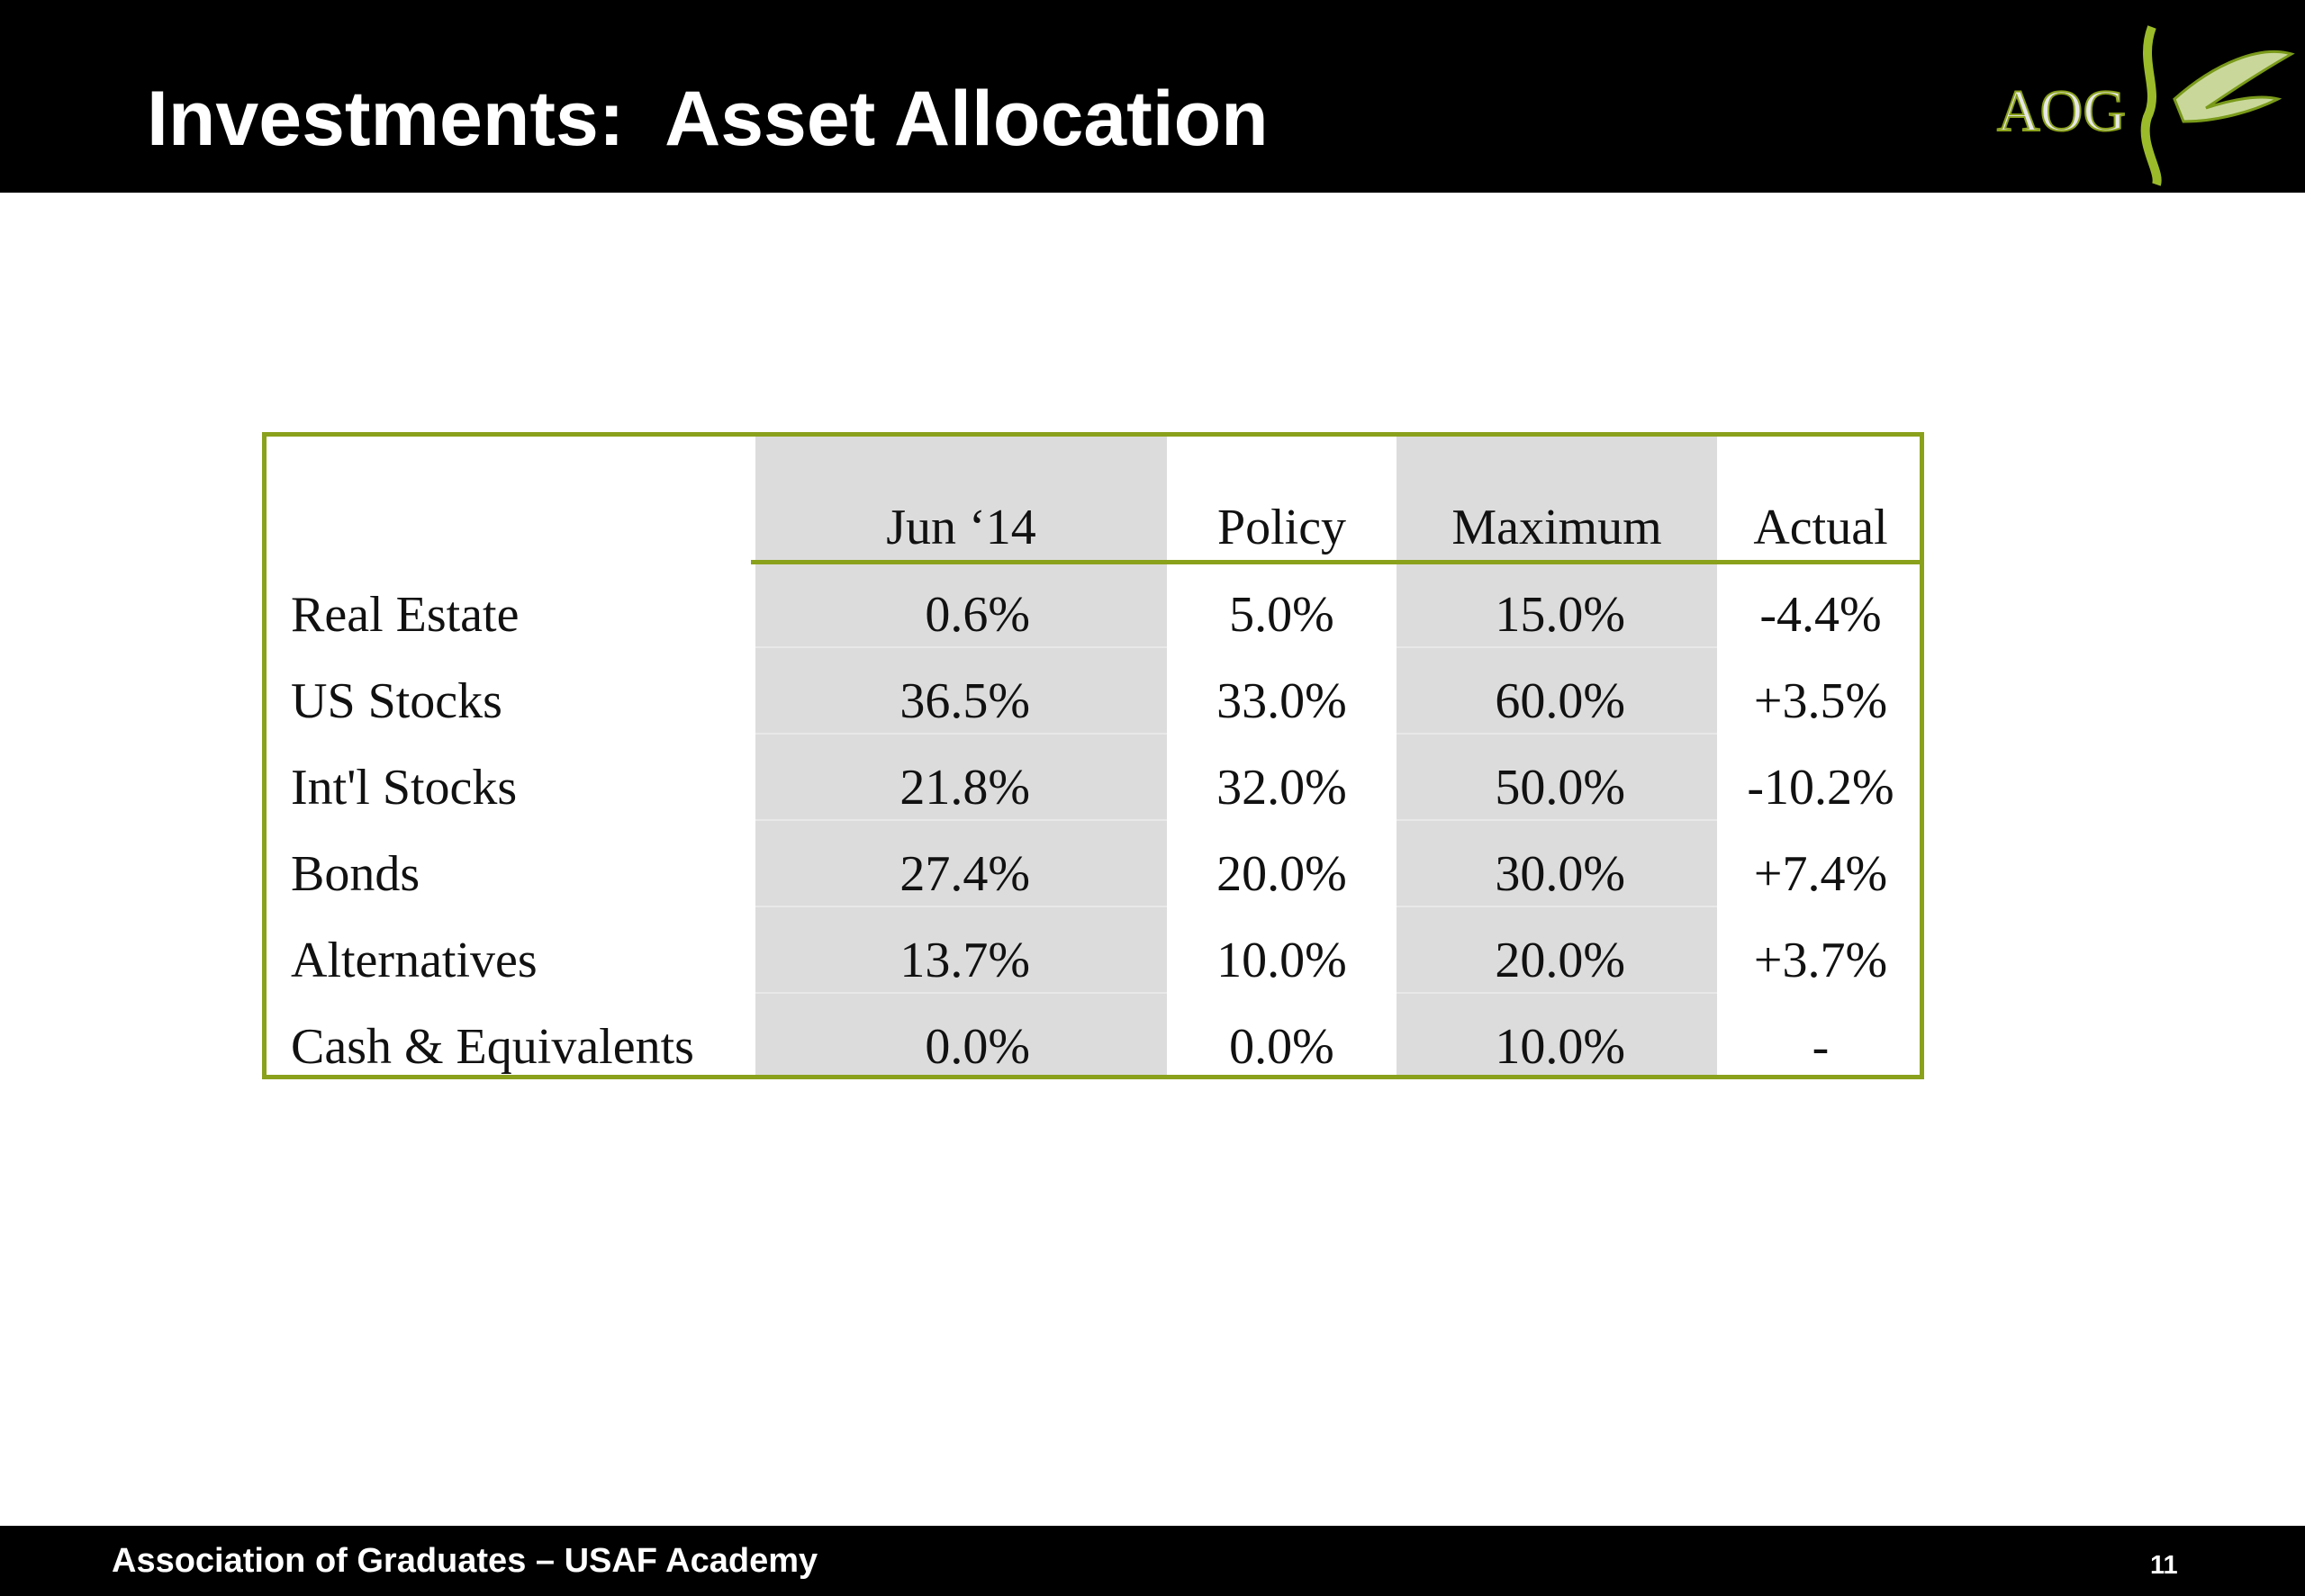  Describe the element at coordinates (1560, 788) in the screenshot. I see `table-cell: 50.0%` at that location.